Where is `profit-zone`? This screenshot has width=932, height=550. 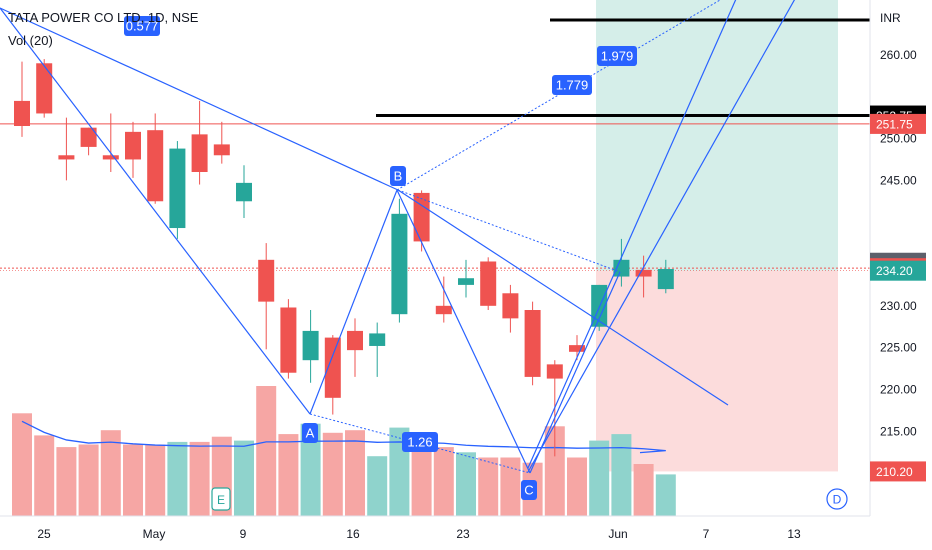 profit-zone is located at coordinates (717, 135).